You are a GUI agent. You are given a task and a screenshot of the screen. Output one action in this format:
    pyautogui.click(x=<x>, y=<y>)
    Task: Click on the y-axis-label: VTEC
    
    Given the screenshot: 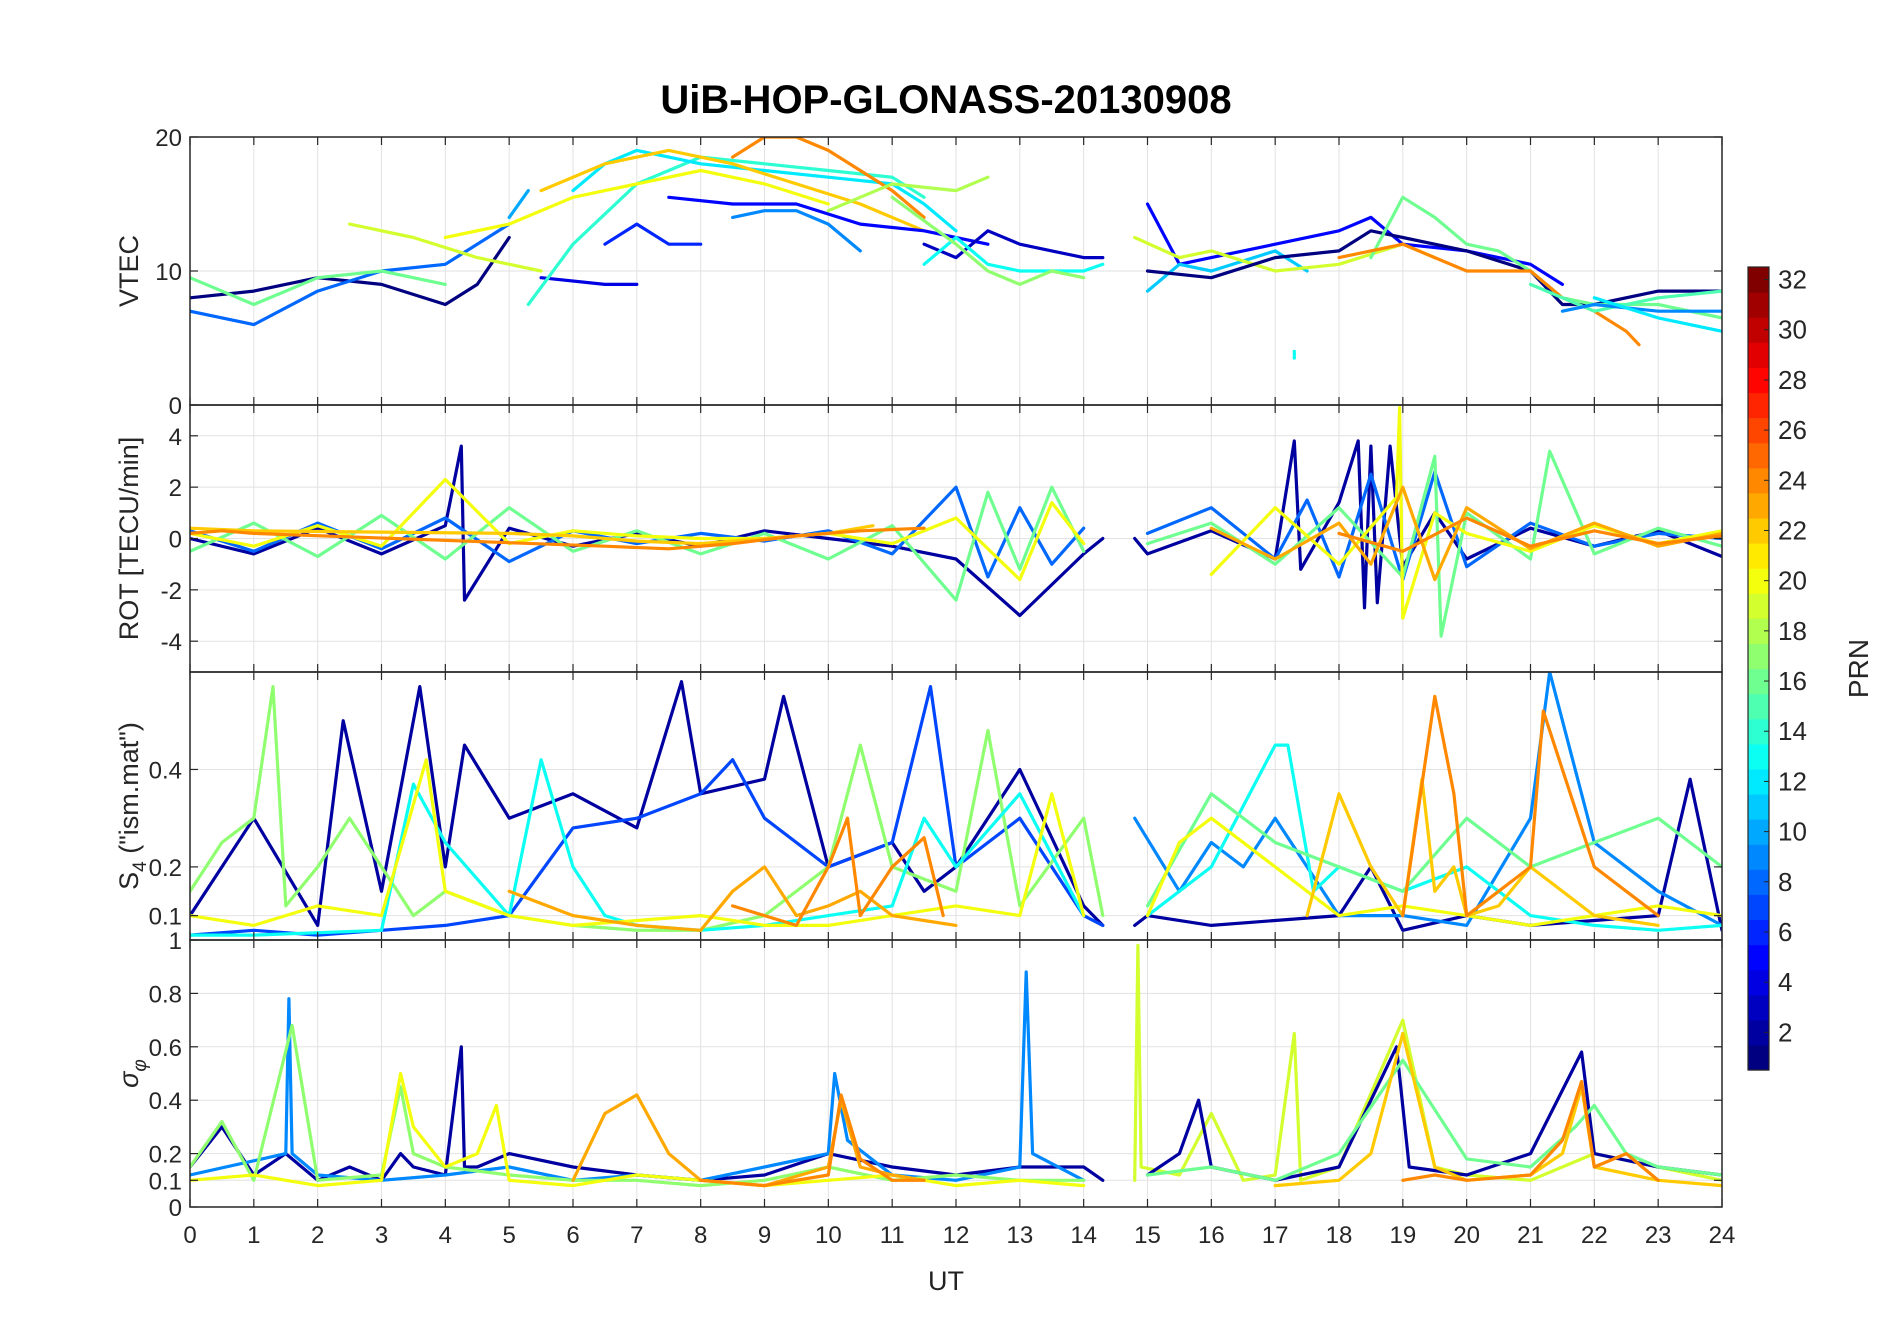 What is the action you would take?
    pyautogui.click(x=129, y=271)
    